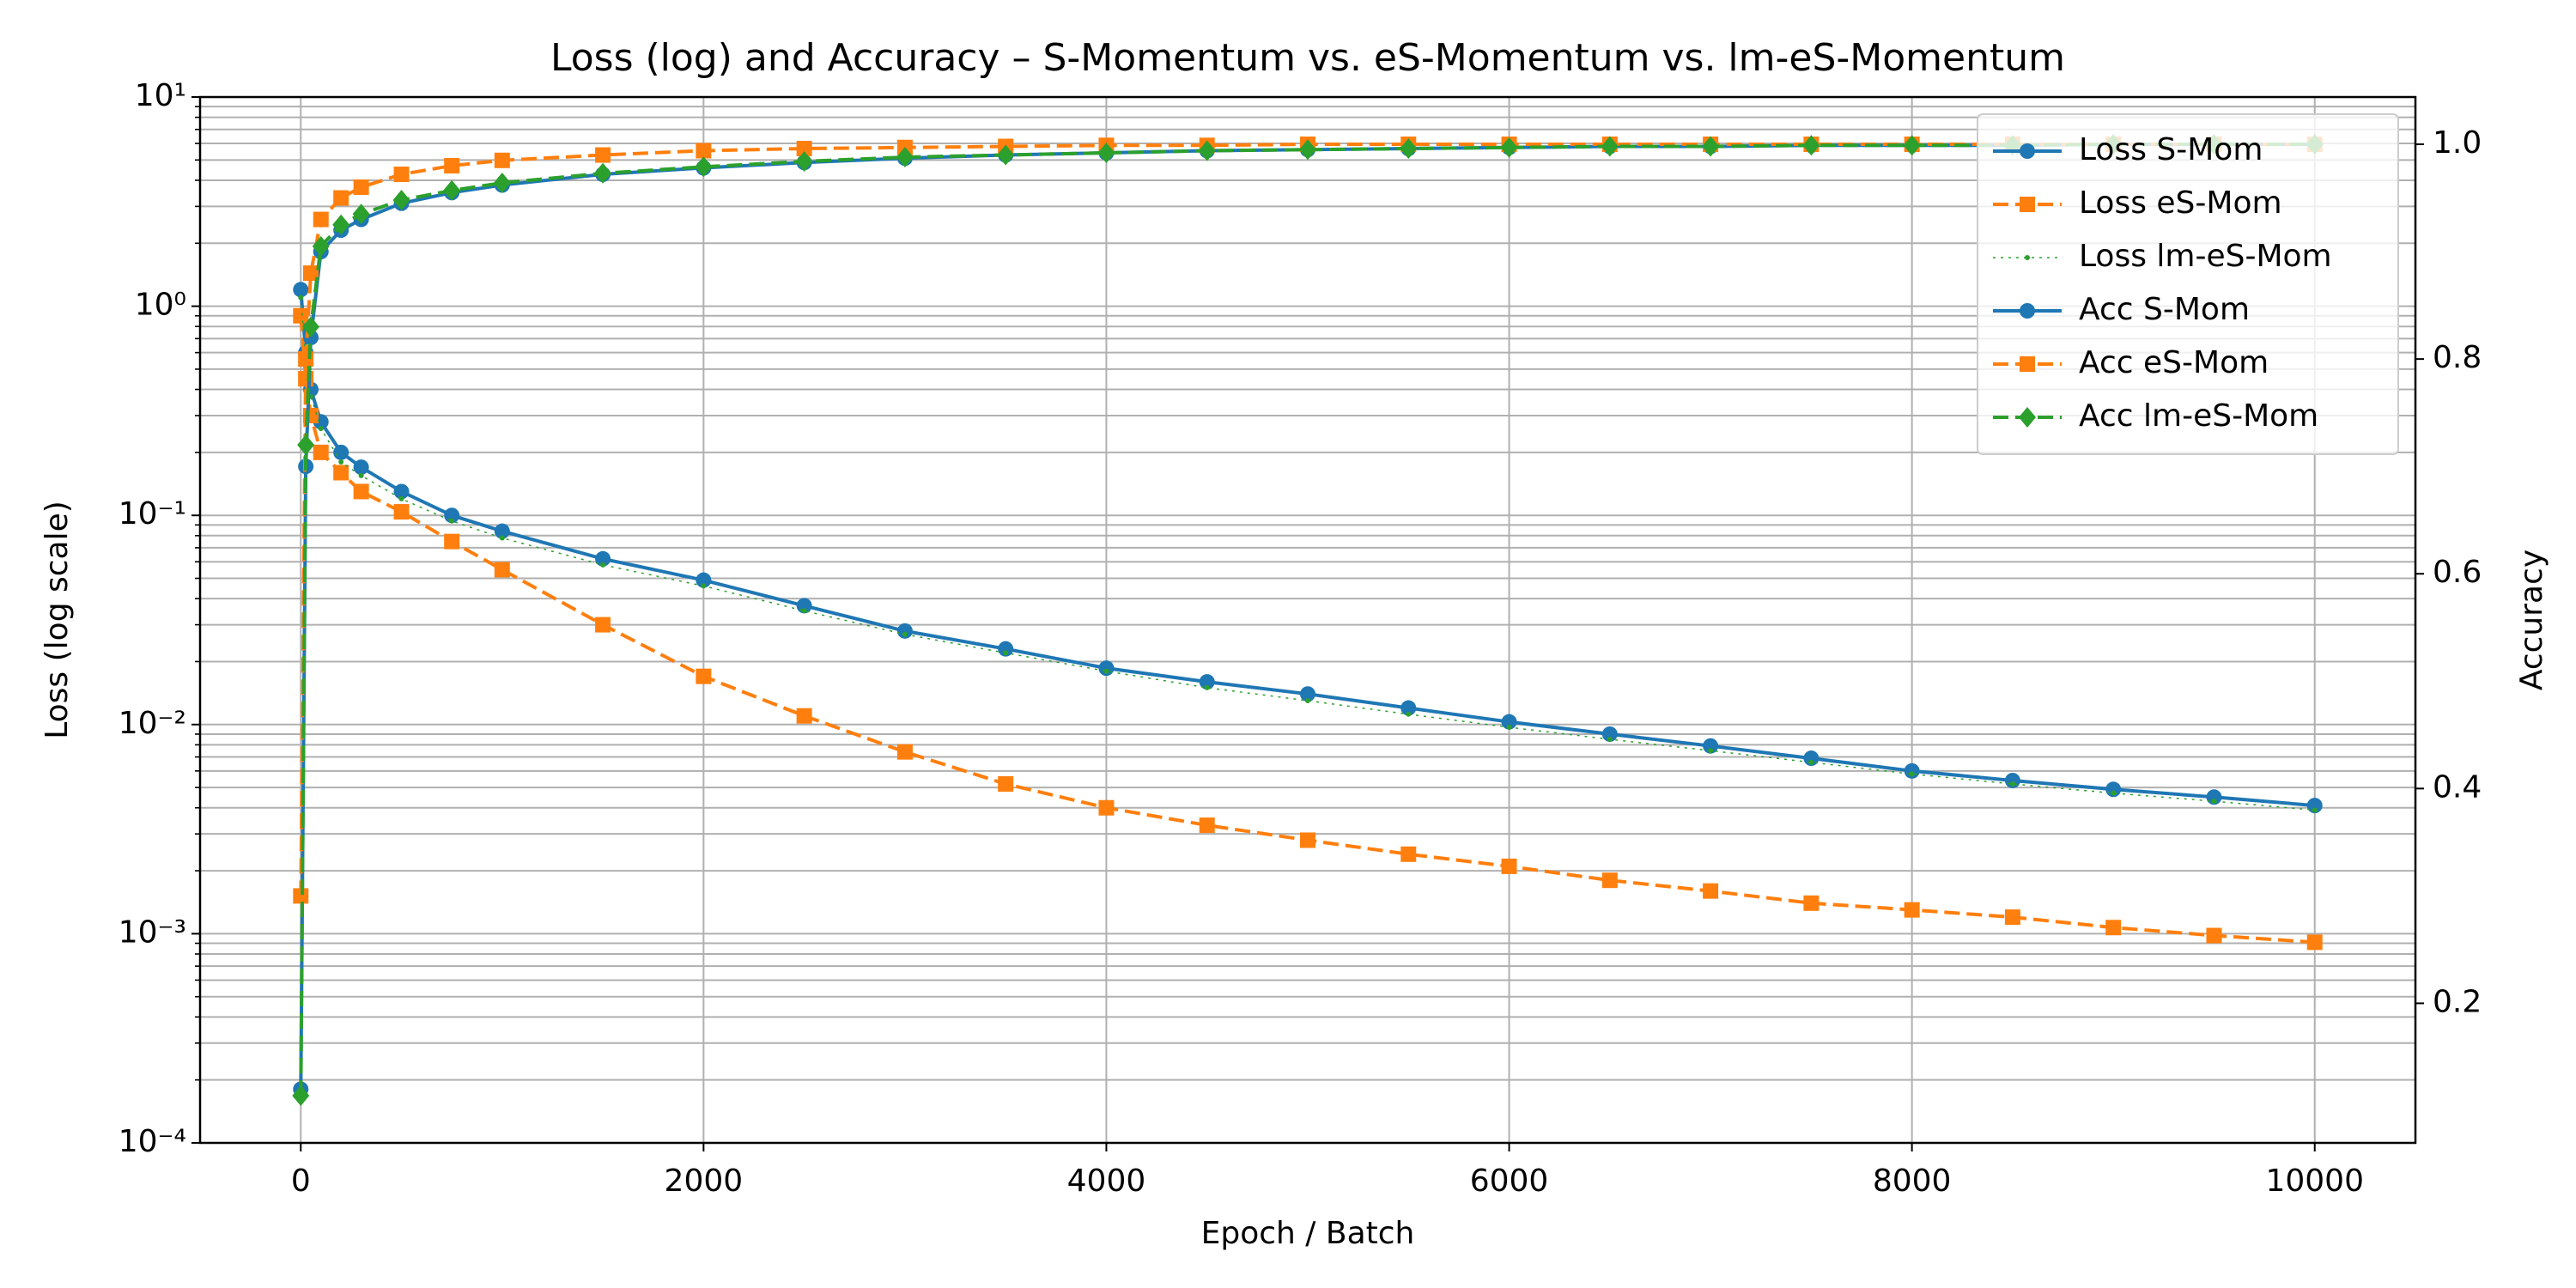  I want to click on y2-tick-label: 0.6, so click(2457, 572).